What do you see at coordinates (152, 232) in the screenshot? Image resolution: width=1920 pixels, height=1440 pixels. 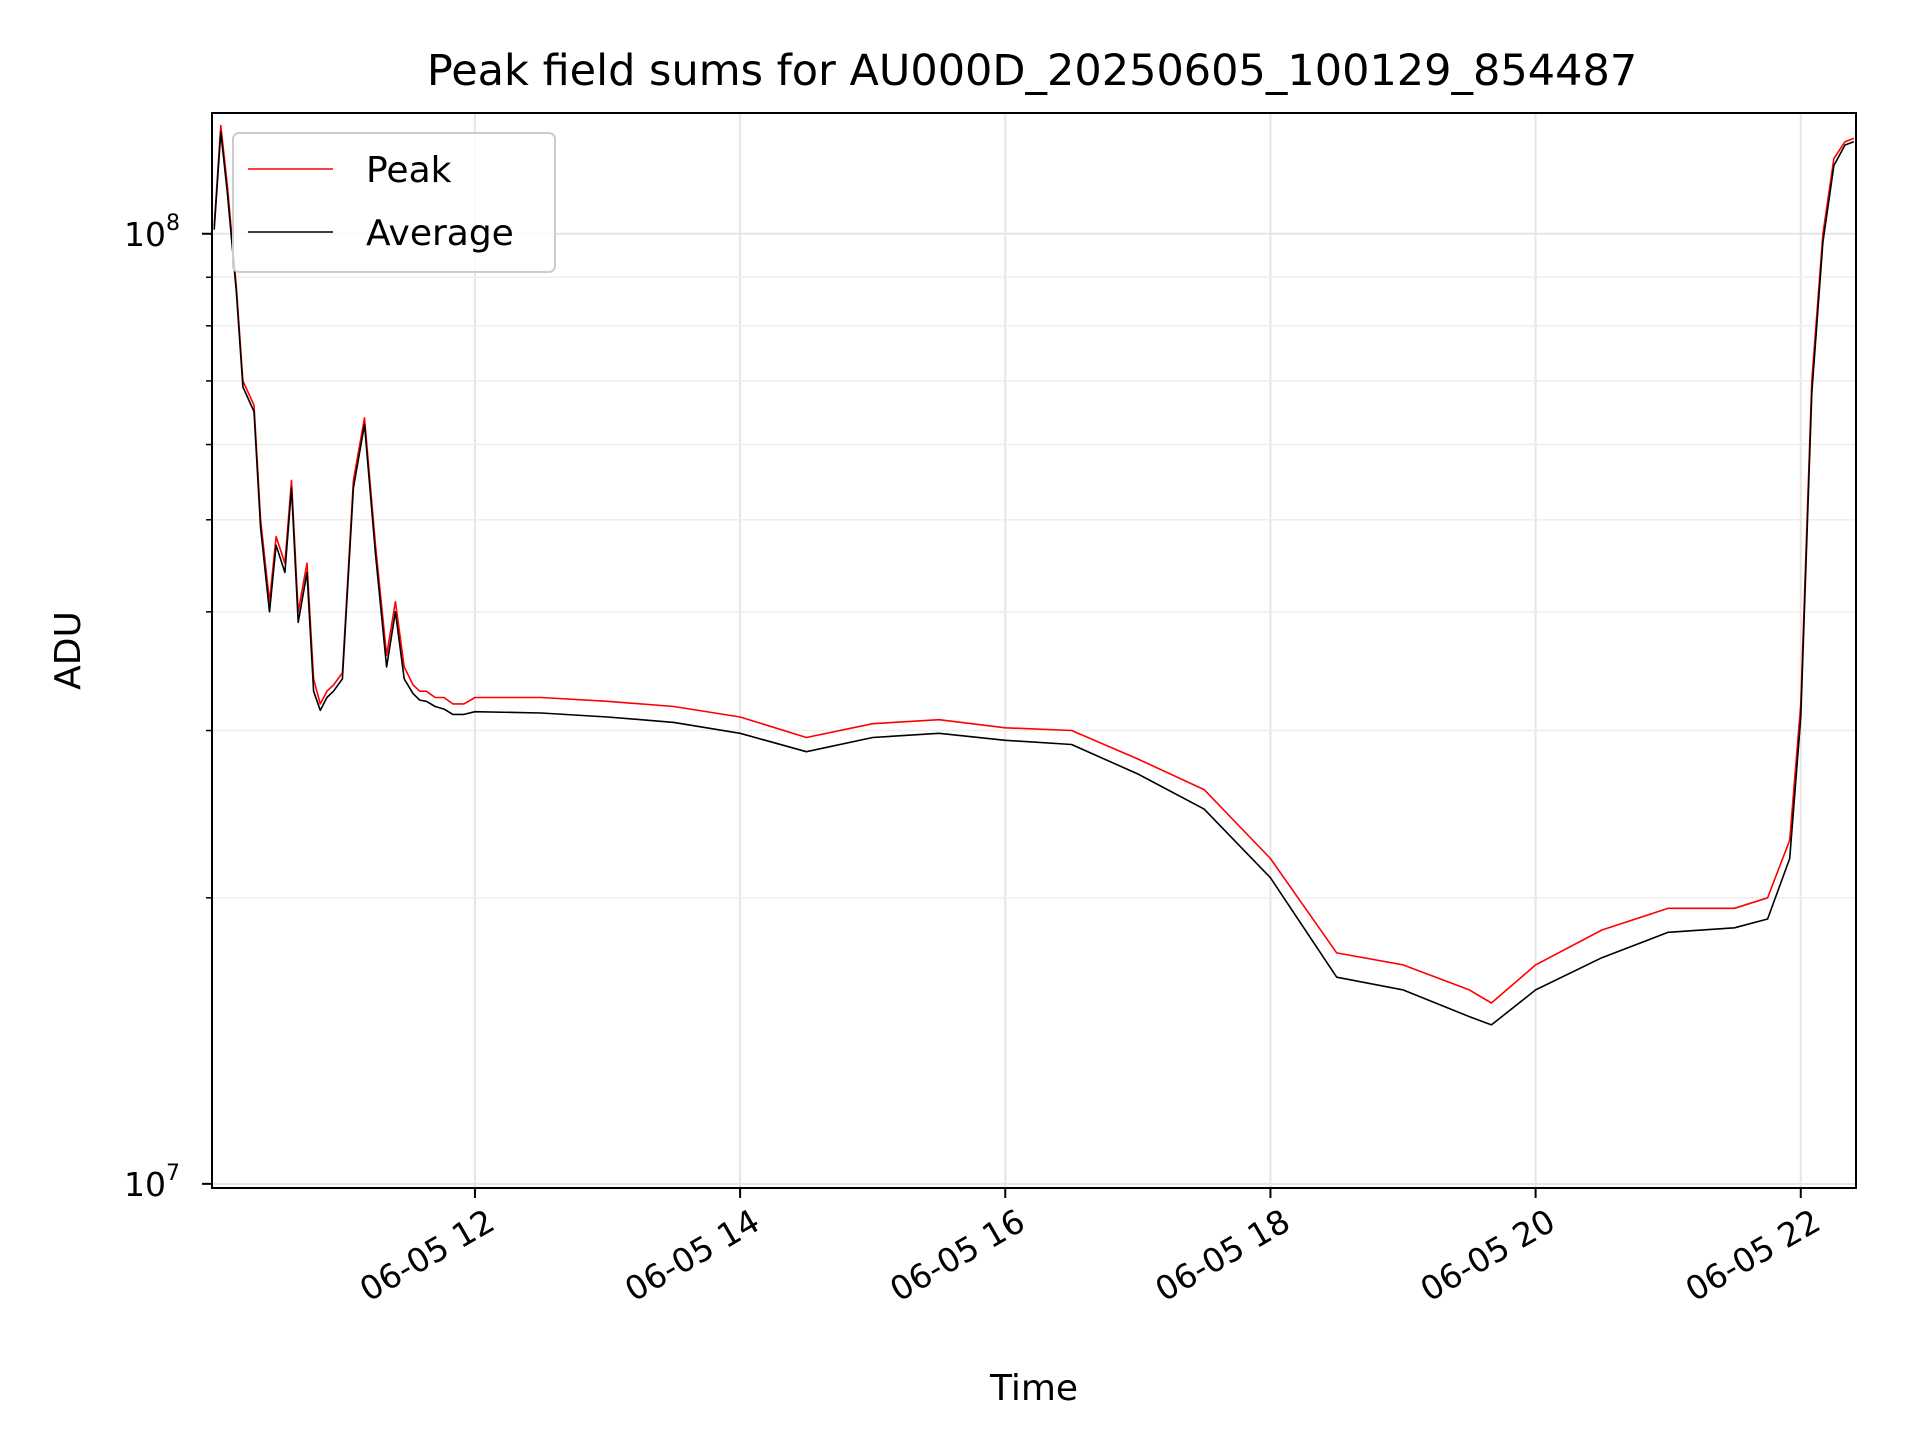 I see `y-tick-label: 10⁸` at bounding box center [152, 232].